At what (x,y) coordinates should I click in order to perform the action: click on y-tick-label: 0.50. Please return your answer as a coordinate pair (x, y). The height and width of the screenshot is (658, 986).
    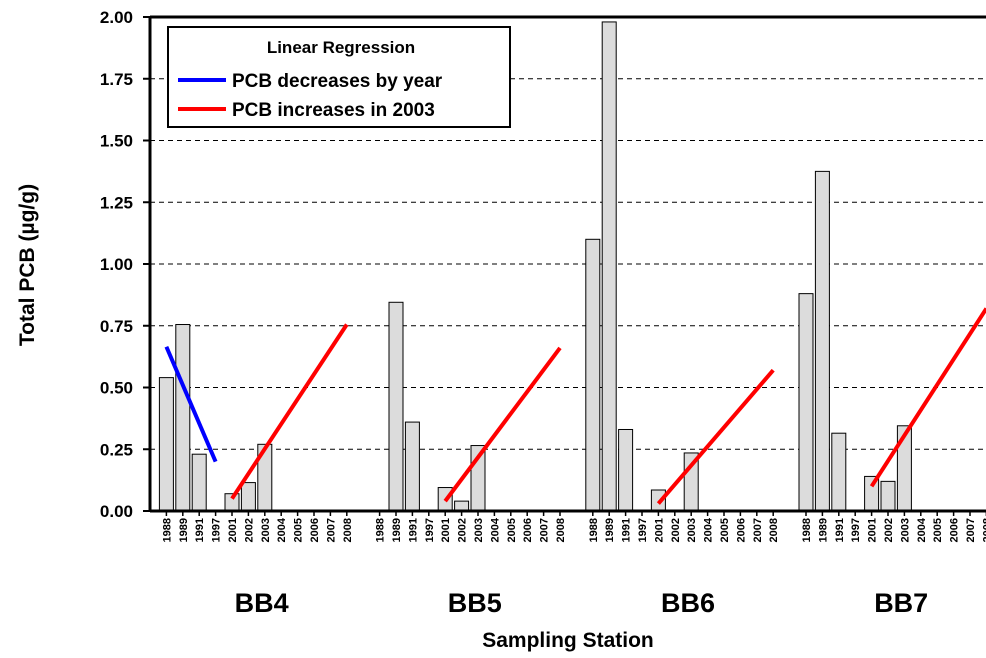
    Looking at the image, I should click on (116, 388).